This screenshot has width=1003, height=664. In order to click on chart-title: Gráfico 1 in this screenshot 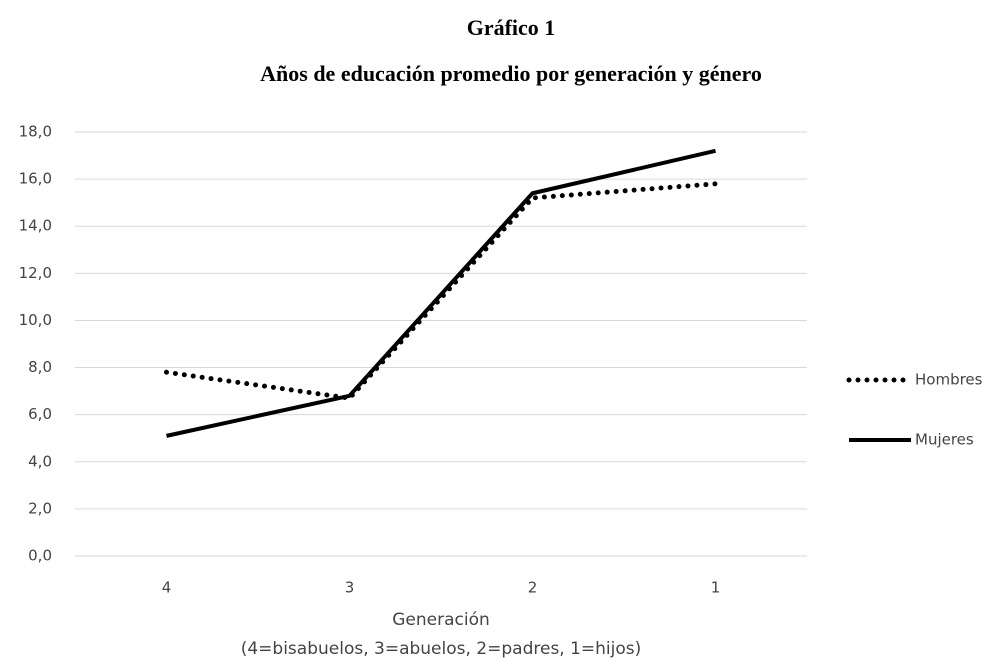, I will do `click(511, 27)`.